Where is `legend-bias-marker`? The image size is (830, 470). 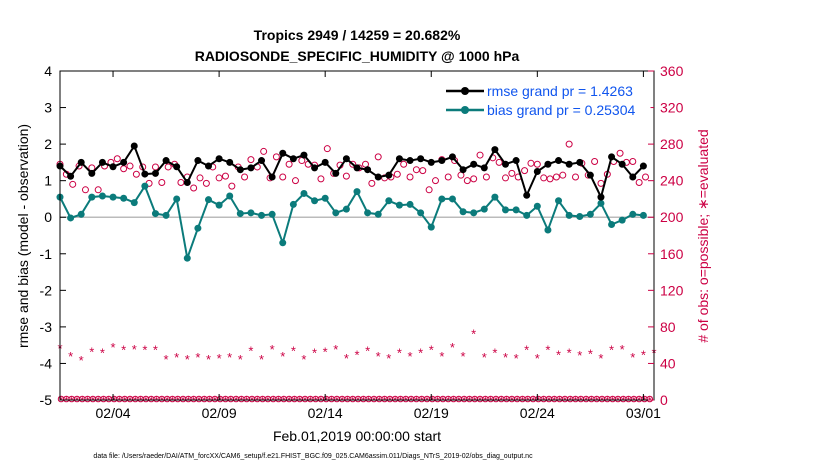 legend-bias-marker is located at coordinates (465, 110).